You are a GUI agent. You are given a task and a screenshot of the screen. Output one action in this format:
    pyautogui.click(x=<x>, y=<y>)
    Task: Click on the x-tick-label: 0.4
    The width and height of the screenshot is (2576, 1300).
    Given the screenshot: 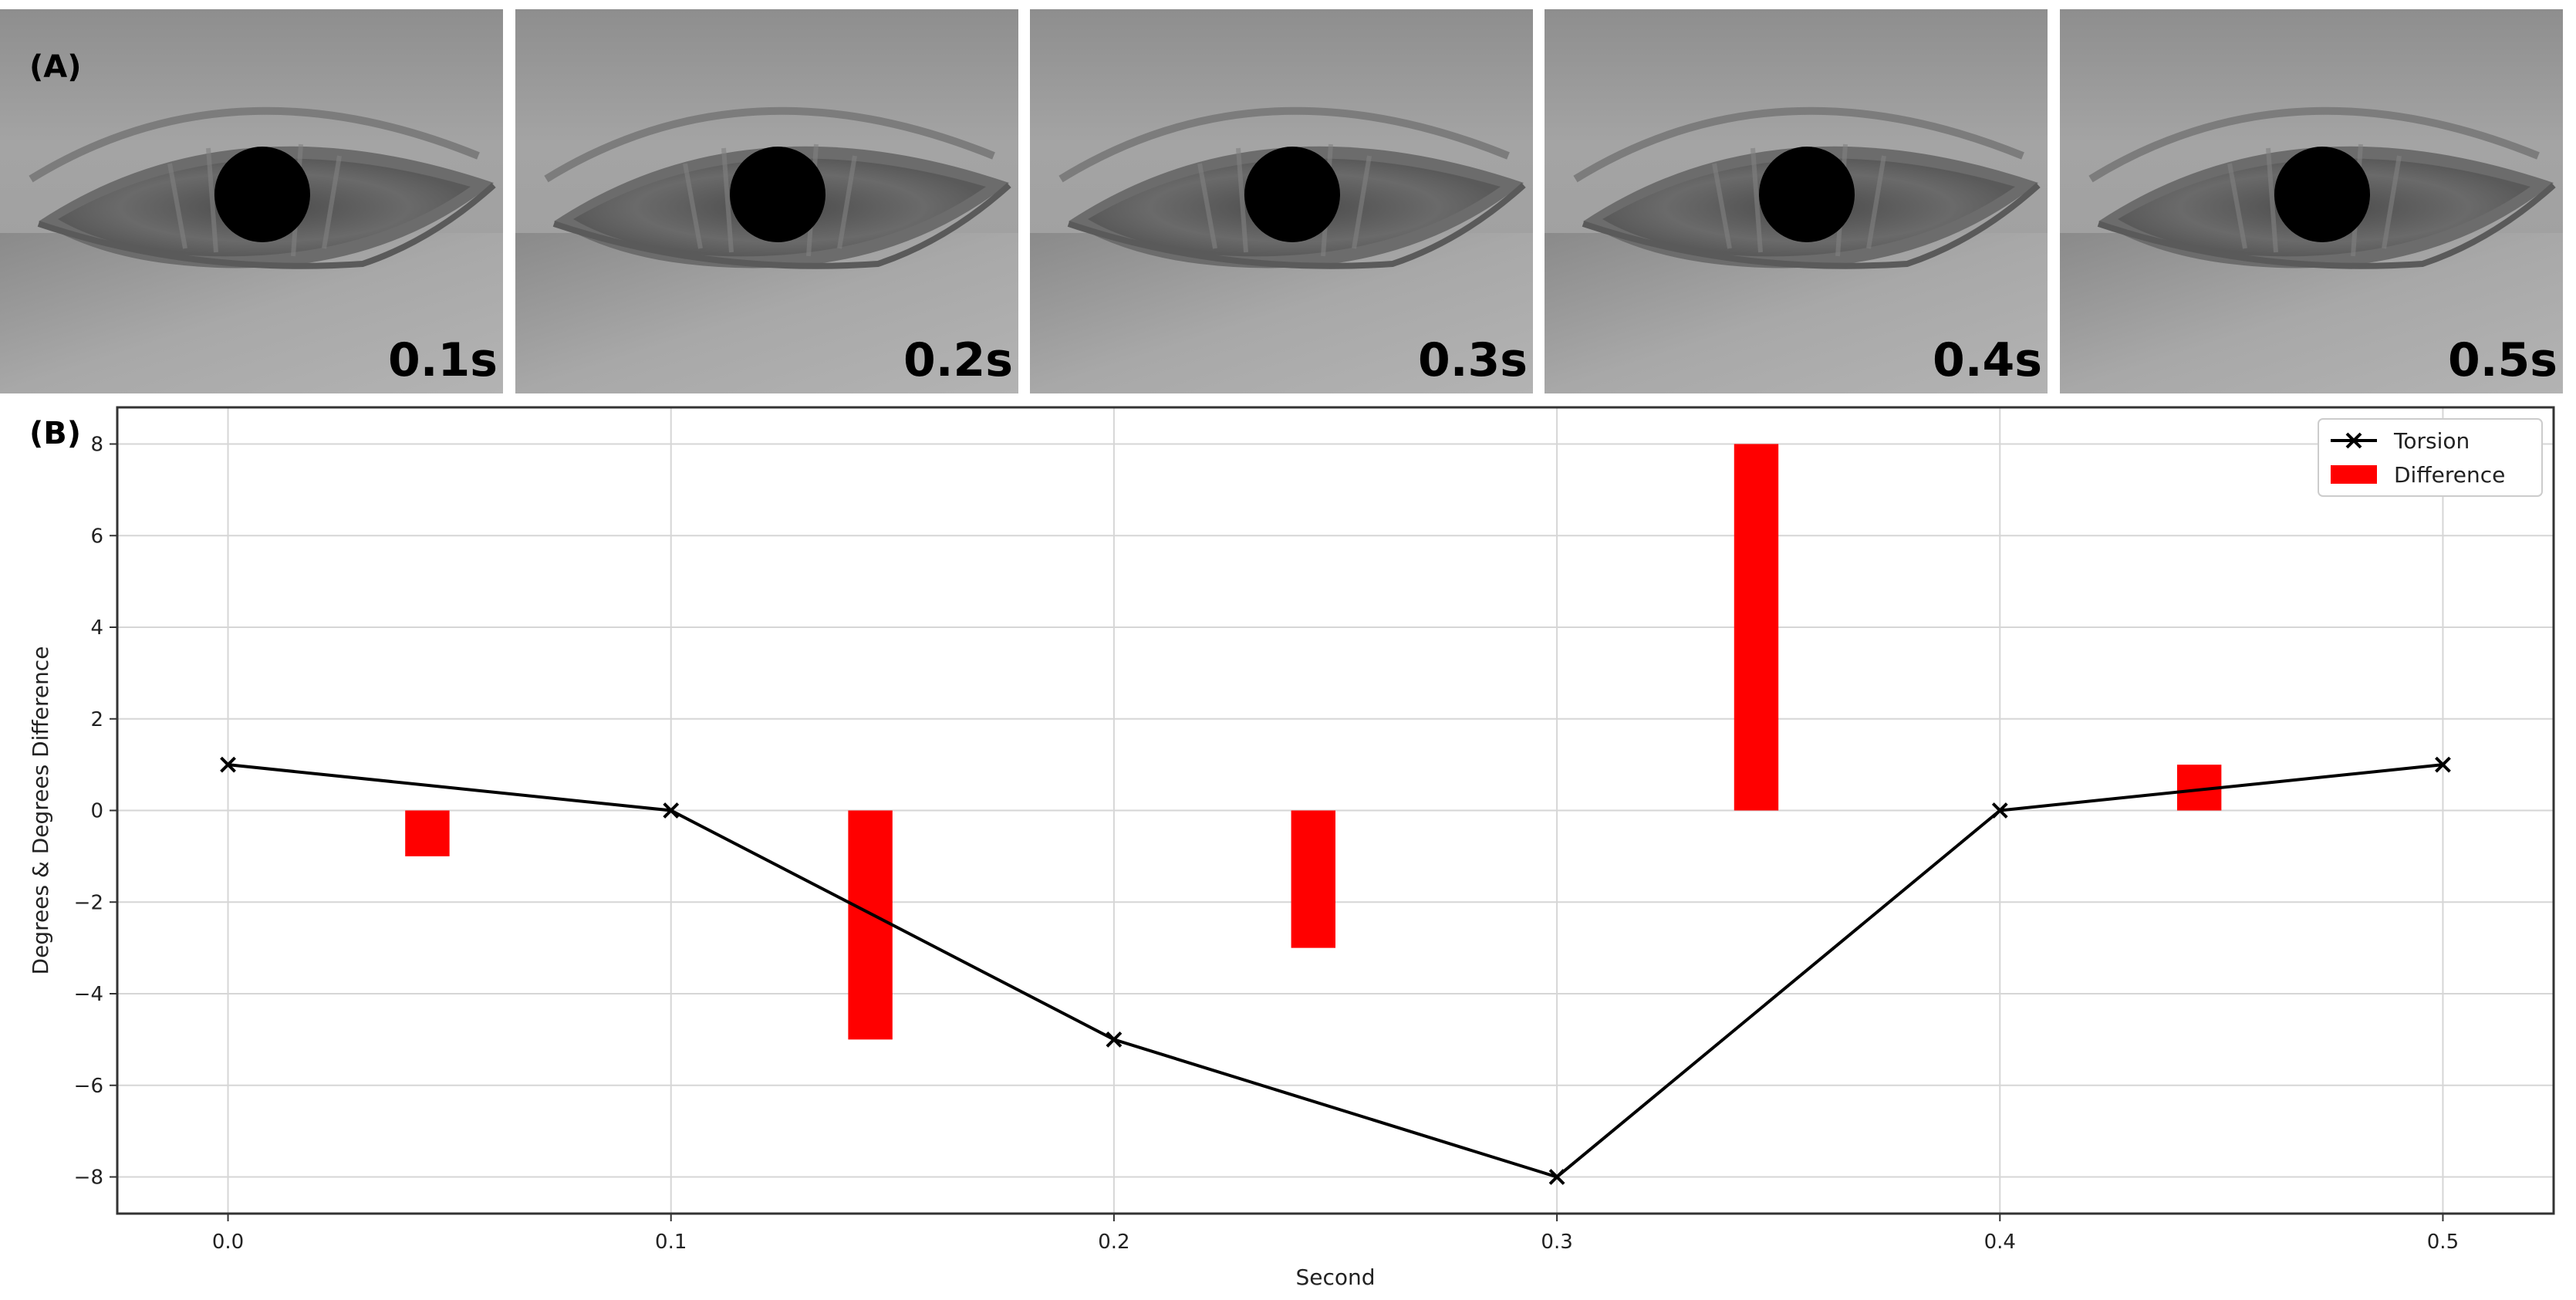 What is the action you would take?
    pyautogui.click(x=2000, y=1242)
    